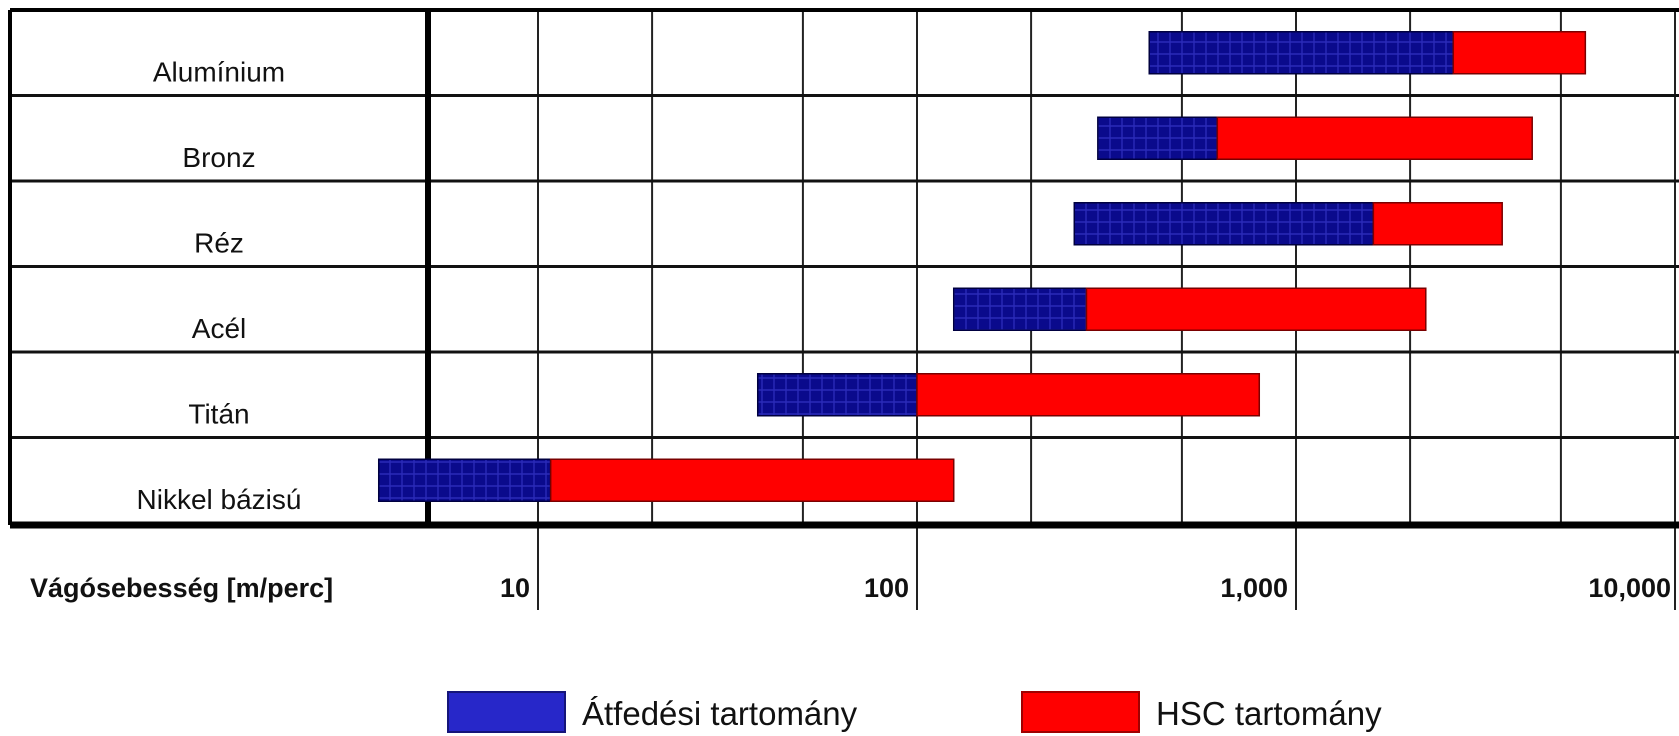 Image resolution: width=1679 pixels, height=736 pixels. What do you see at coordinates (1254, 588) in the screenshot?
I see `x-tick-label: 1,000` at bounding box center [1254, 588].